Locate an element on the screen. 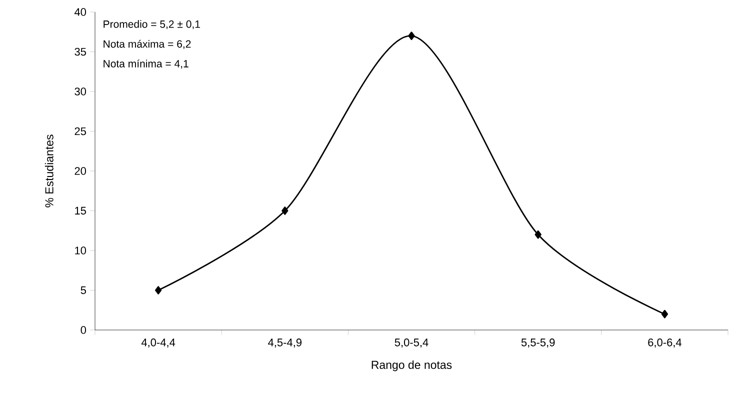  y-tick-label: 0 is located at coordinates (83, 330).